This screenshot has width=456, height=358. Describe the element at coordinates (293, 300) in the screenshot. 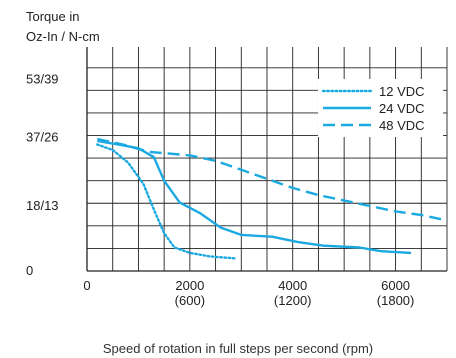

I see `x-tick-sublabel: (1200)` at that location.